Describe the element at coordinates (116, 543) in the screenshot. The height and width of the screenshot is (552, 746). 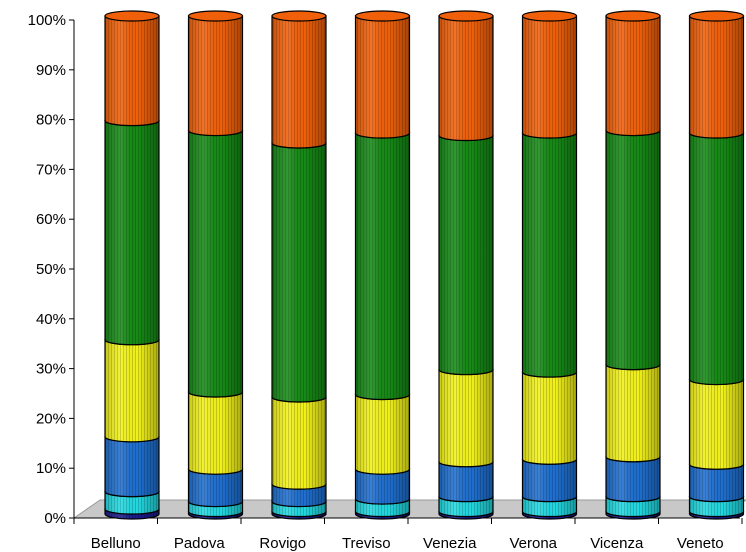
I see `x-category-label: Belluno` at that location.